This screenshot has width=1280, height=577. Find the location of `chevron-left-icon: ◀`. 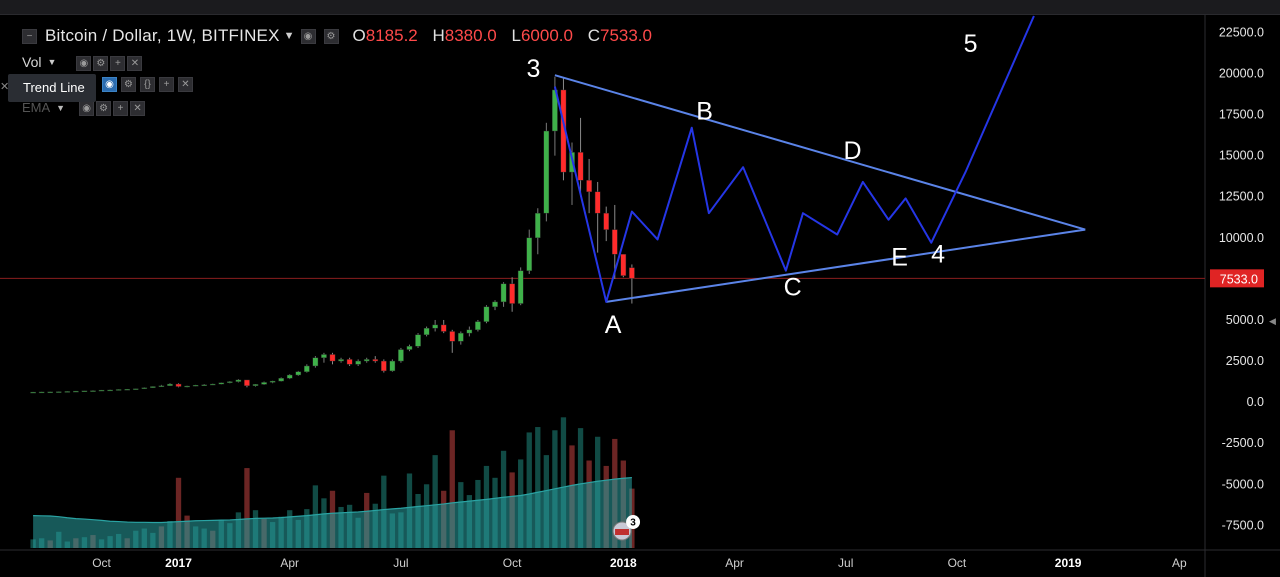

chevron-left-icon: ◀ is located at coordinates (1272, 321).